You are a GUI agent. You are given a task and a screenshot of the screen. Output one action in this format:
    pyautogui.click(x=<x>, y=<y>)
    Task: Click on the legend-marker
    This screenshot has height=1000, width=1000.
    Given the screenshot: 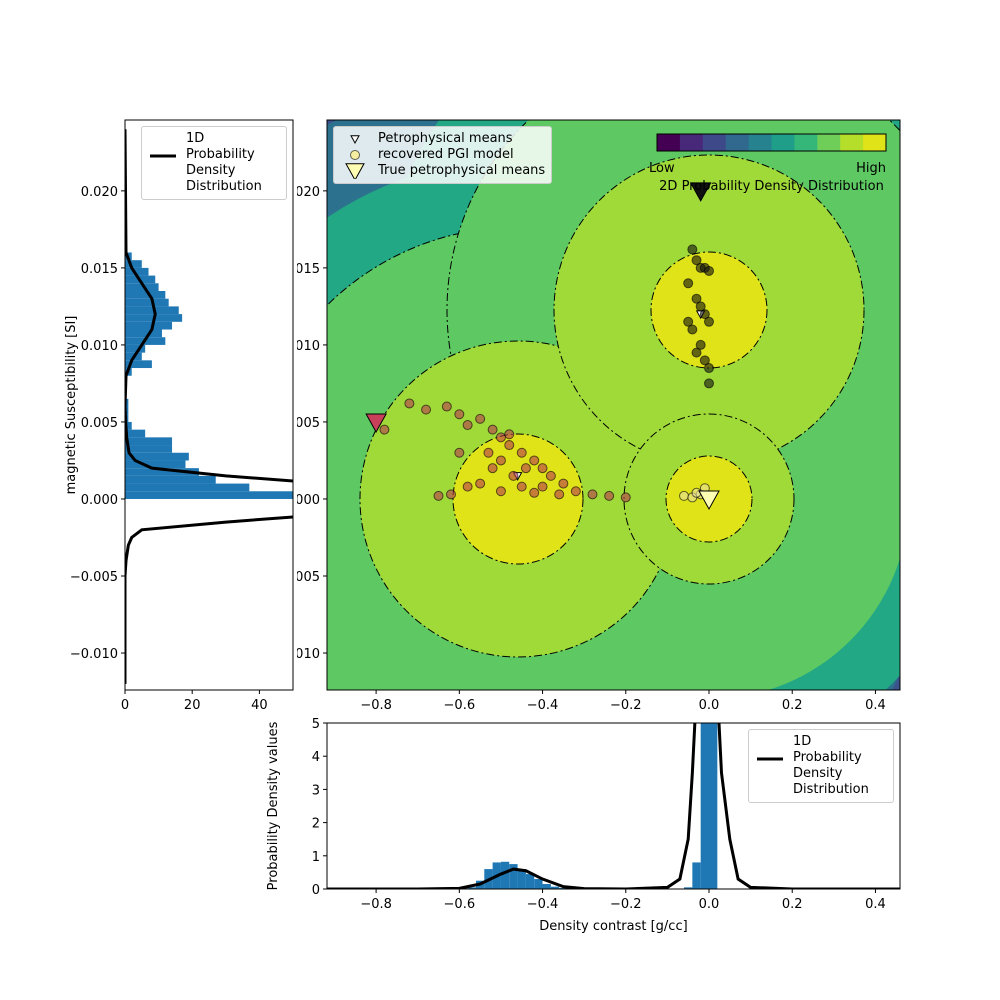 What is the action you would take?
    pyautogui.click(x=355, y=155)
    